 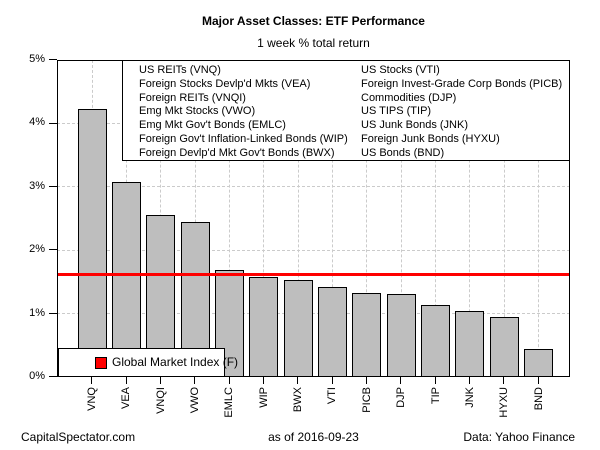 I want to click on bar-DJP, so click(x=401, y=335).